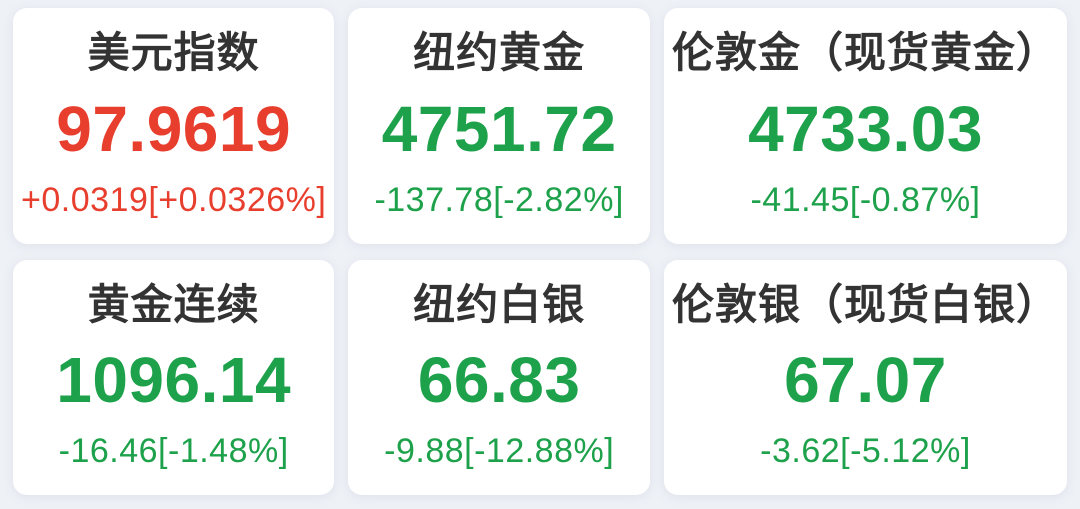  Describe the element at coordinates (174, 380) in the screenshot. I see `price-value: 1096.14` at that location.